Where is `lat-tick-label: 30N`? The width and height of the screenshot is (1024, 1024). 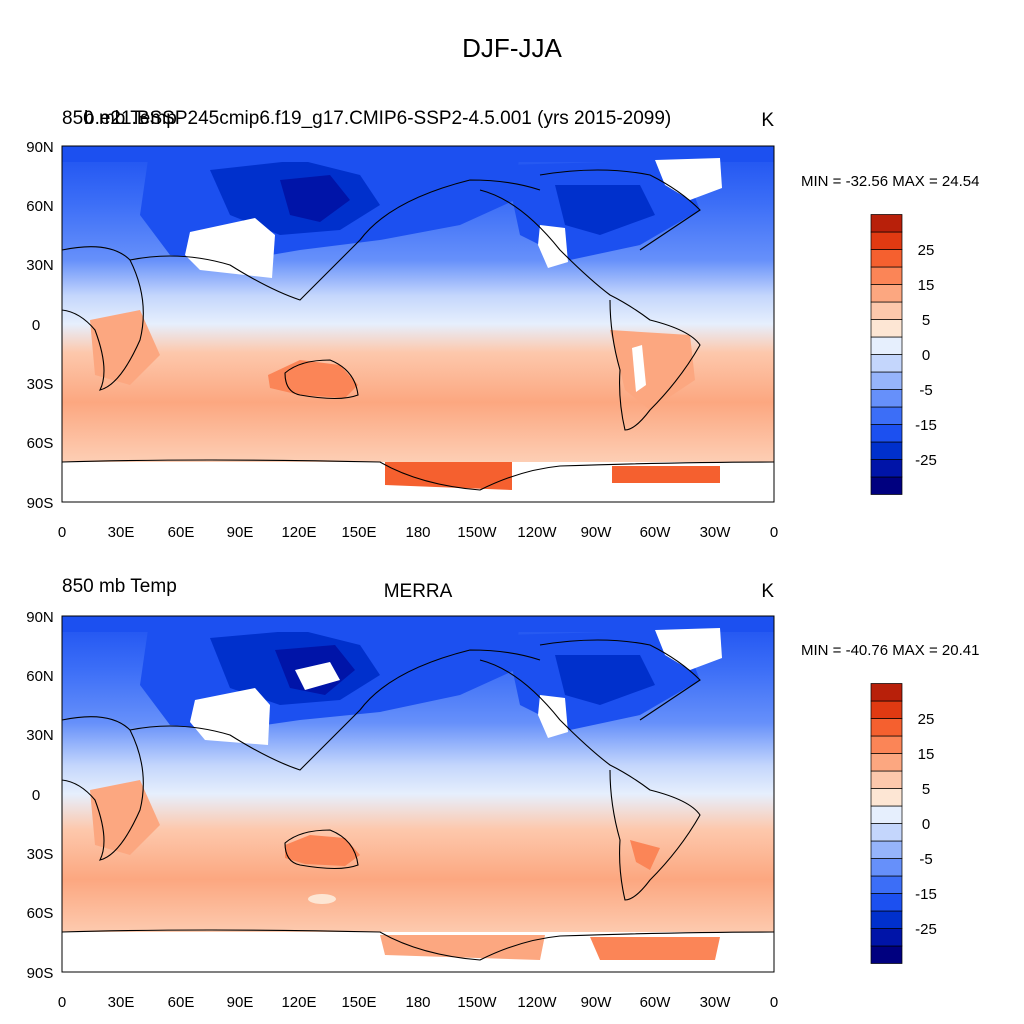
lat-tick-label: 30N is located at coordinates (40, 265).